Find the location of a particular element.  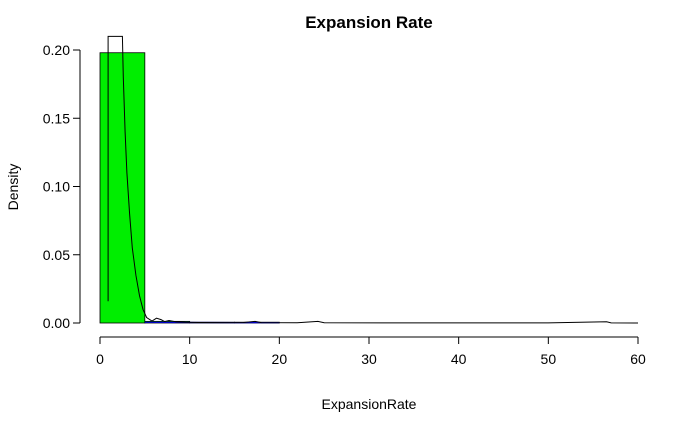

histogram-bar is located at coordinates (122, 188).